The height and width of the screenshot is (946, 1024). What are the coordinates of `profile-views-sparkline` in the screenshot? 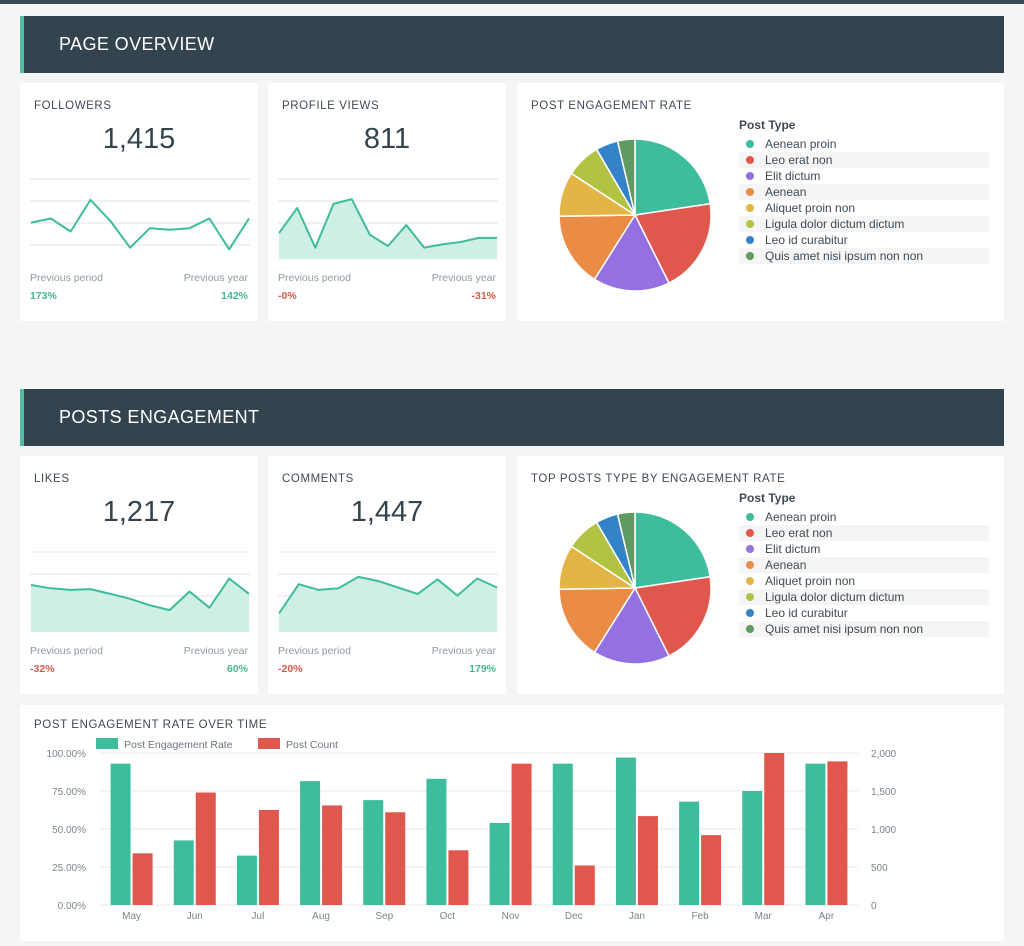 It's located at (388, 218).